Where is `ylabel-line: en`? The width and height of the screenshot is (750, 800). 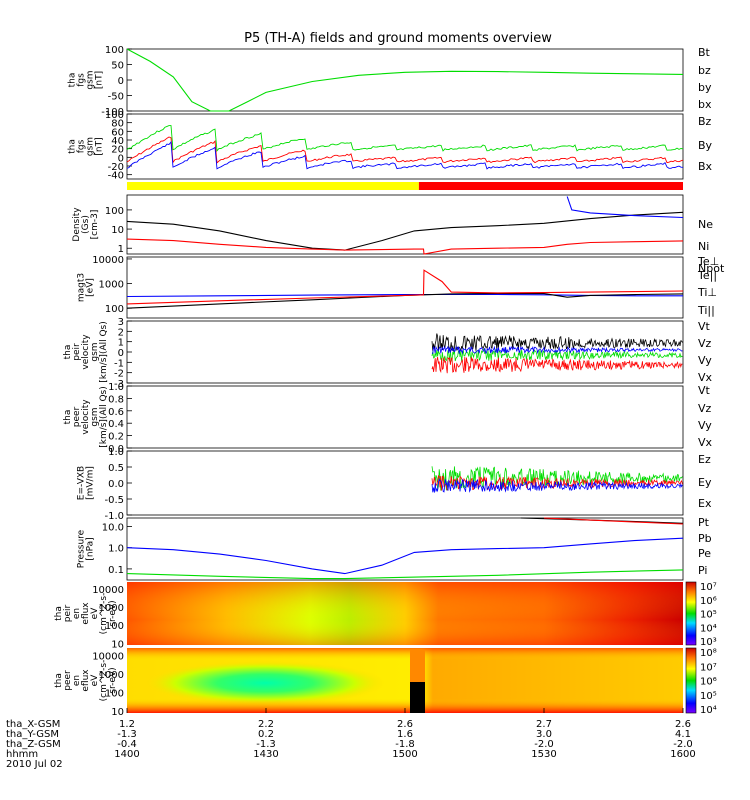
ylabel-line: en is located at coordinates (77, 680).